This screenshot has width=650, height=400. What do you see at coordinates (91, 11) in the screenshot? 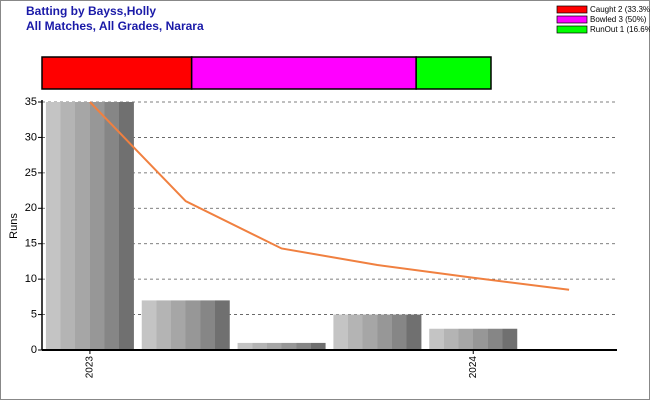
I see `chart-title: Batting by Bayss,Holly` at bounding box center [91, 11].